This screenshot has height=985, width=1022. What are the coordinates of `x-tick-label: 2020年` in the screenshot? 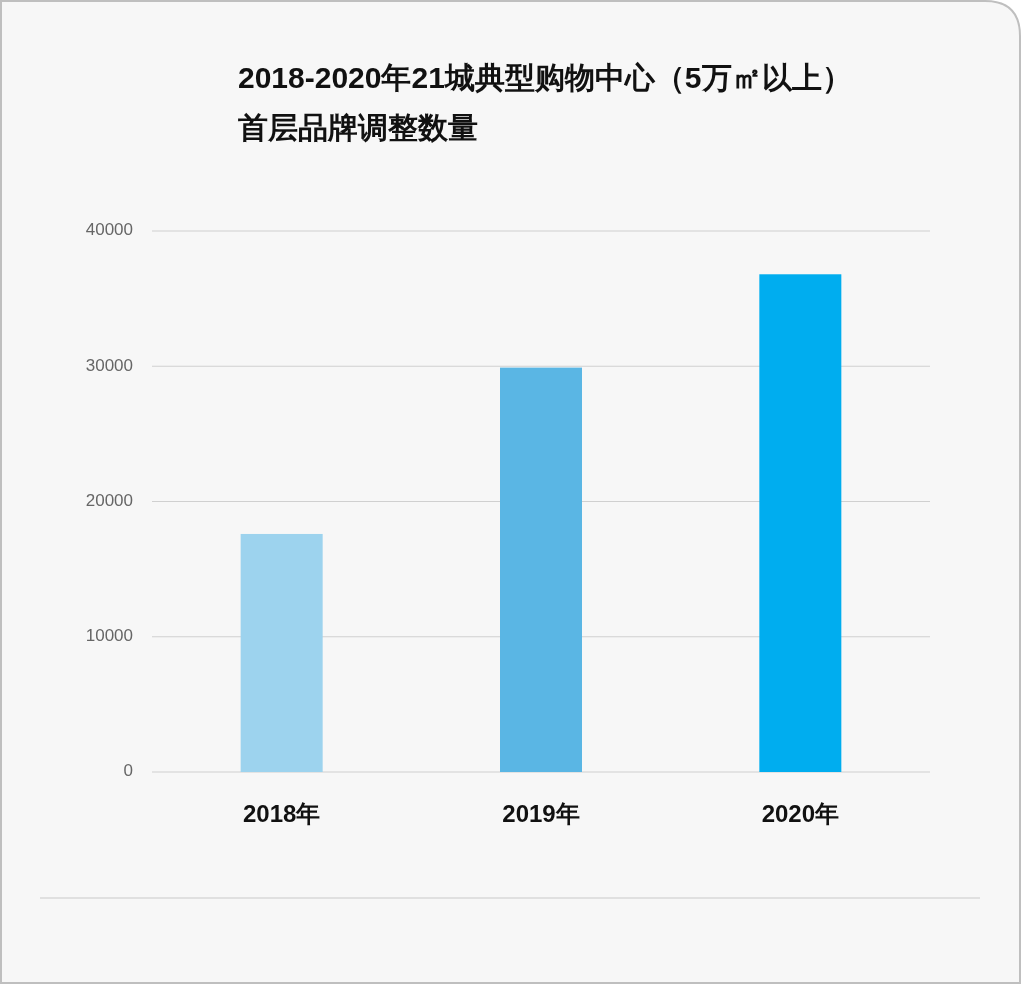 It's located at (800, 813).